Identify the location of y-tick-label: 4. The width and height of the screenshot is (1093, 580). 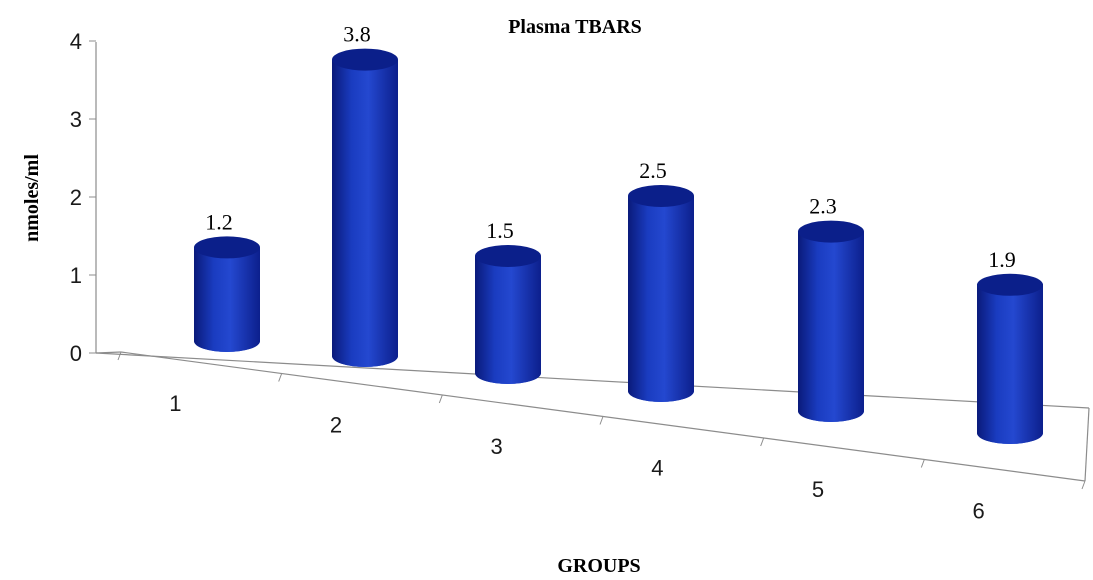
(76, 41).